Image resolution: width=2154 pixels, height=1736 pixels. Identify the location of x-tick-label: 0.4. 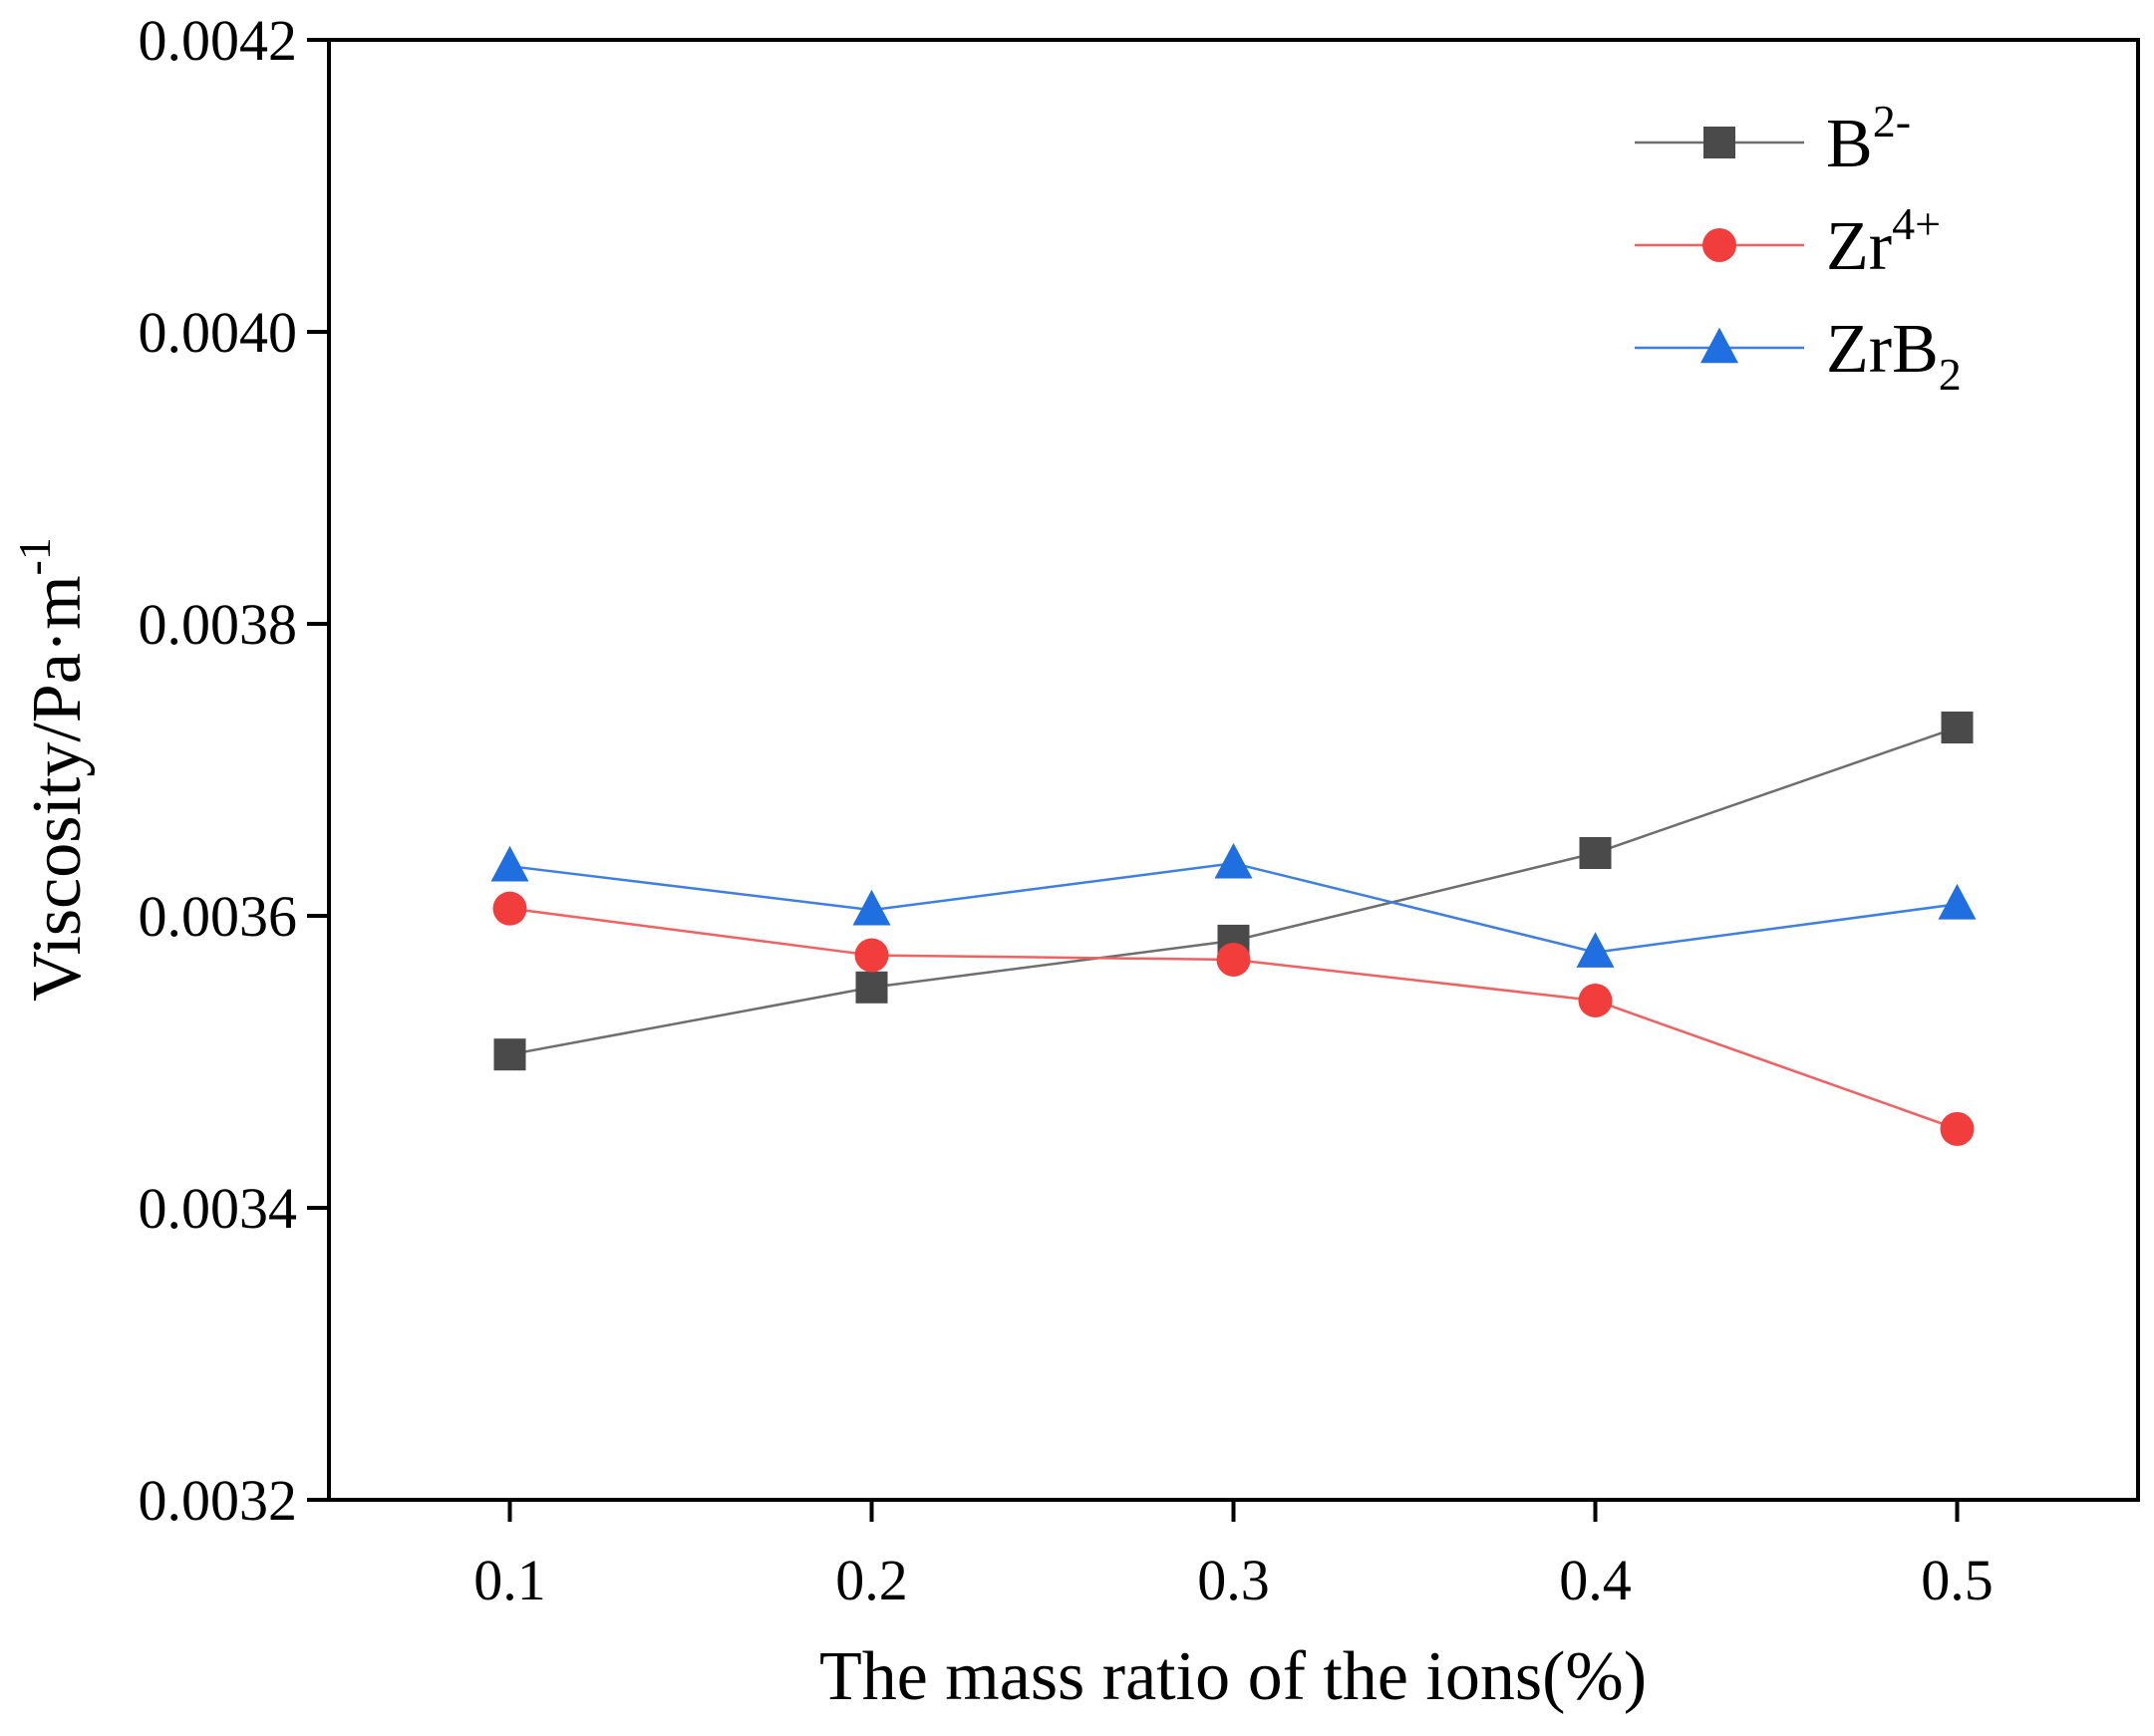
(1596, 1580).